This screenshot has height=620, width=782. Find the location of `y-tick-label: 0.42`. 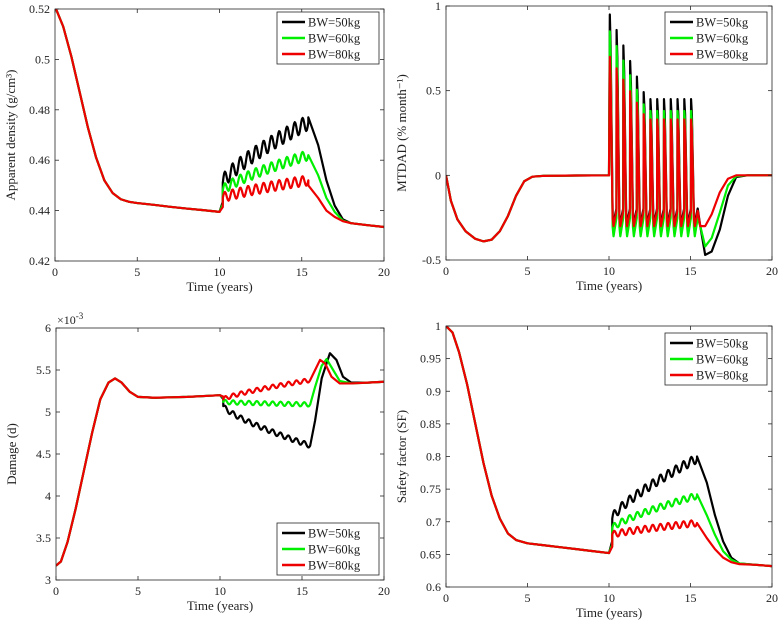

y-tick-label: 0.42 is located at coordinates (39, 261).